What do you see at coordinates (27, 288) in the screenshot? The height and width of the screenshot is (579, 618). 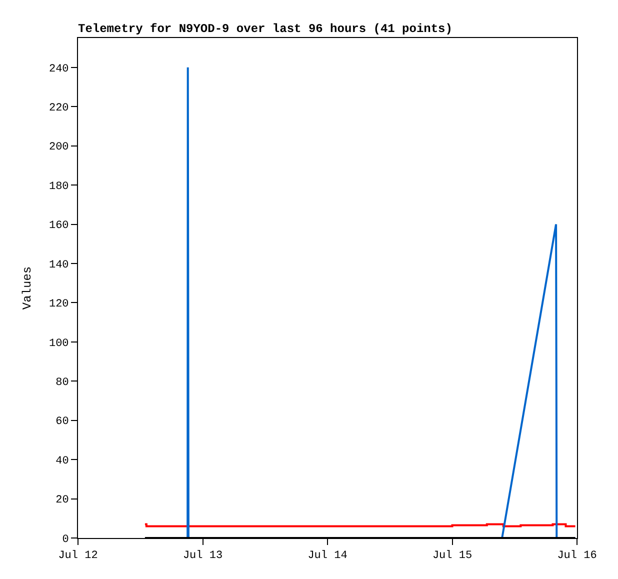 I see `y-axis-title: Values` at bounding box center [27, 288].